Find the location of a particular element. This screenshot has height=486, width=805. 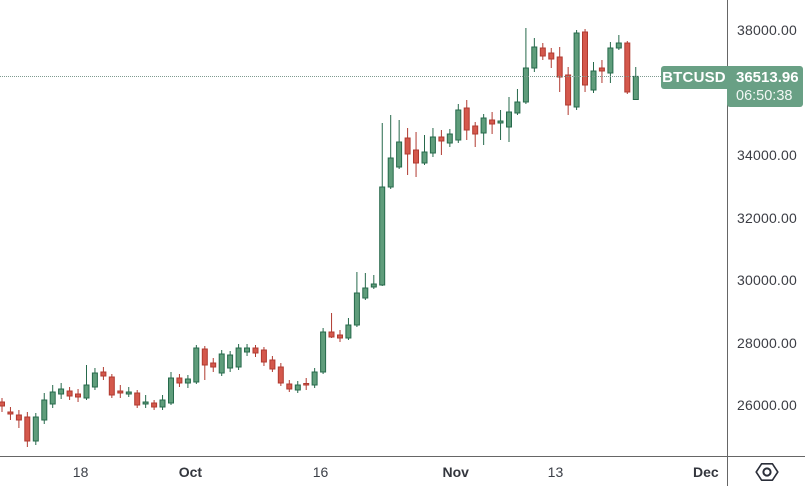

time-tick-label: 13 is located at coordinates (555, 472).